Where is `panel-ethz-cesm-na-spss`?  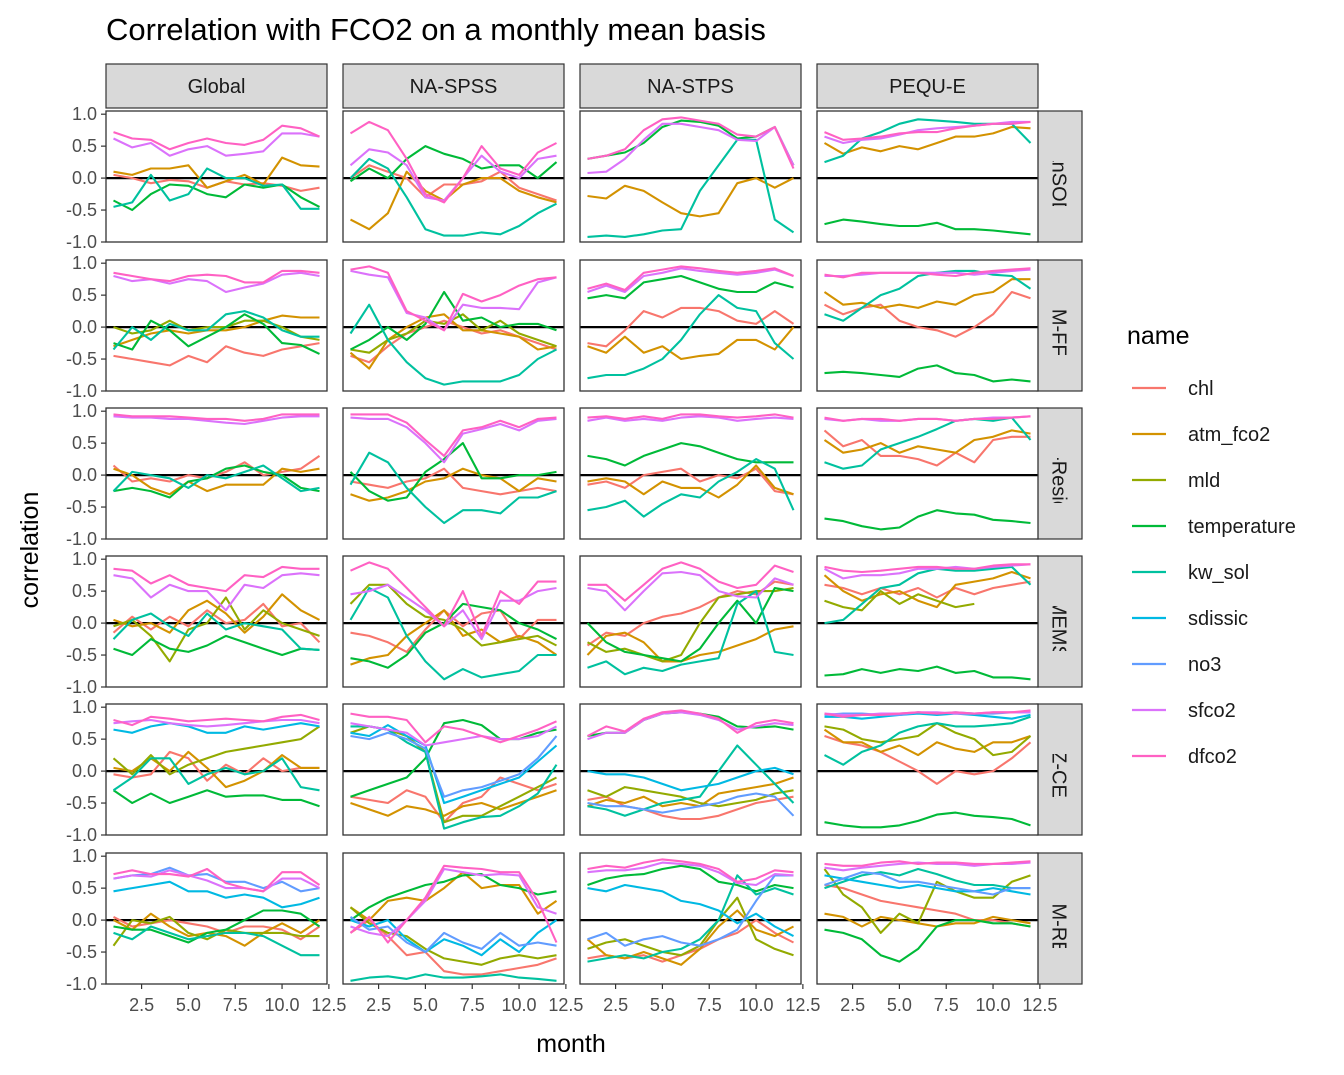 panel-ethz-cesm-na-spss is located at coordinates (453, 769).